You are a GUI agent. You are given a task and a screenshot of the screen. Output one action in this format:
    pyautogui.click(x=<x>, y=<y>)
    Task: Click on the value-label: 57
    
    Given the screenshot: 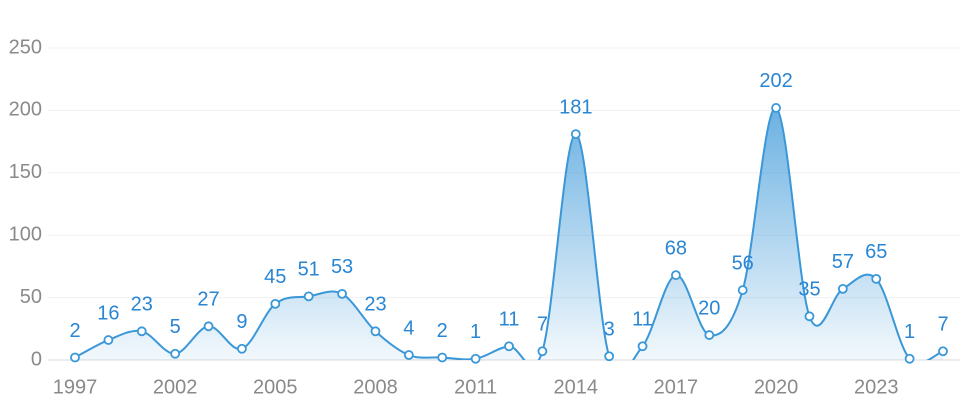 What is the action you would take?
    pyautogui.click(x=843, y=262)
    